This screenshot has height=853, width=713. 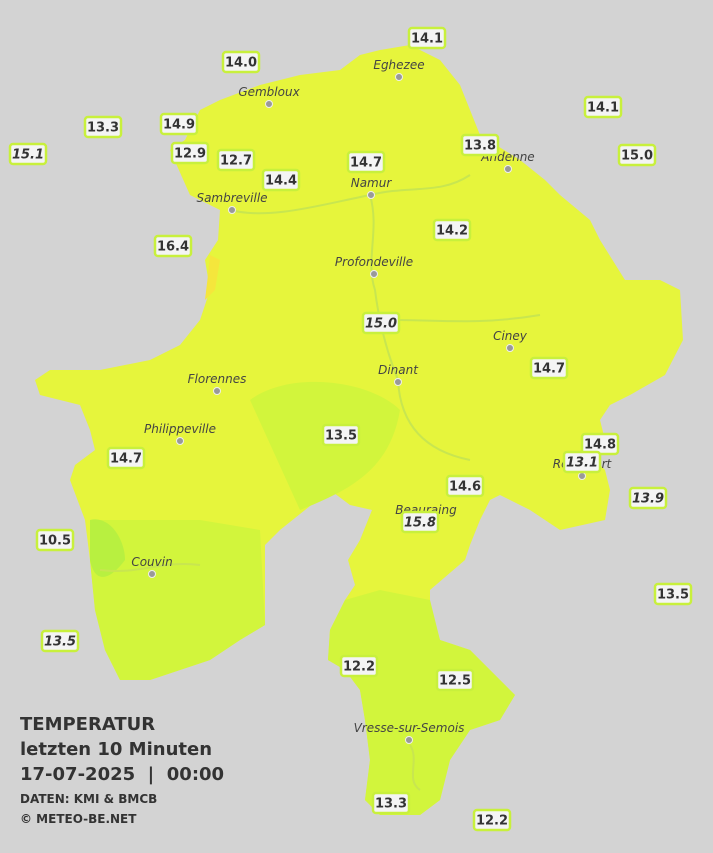 What do you see at coordinates (510, 336) in the screenshot?
I see `city-label: Ciney` at bounding box center [510, 336].